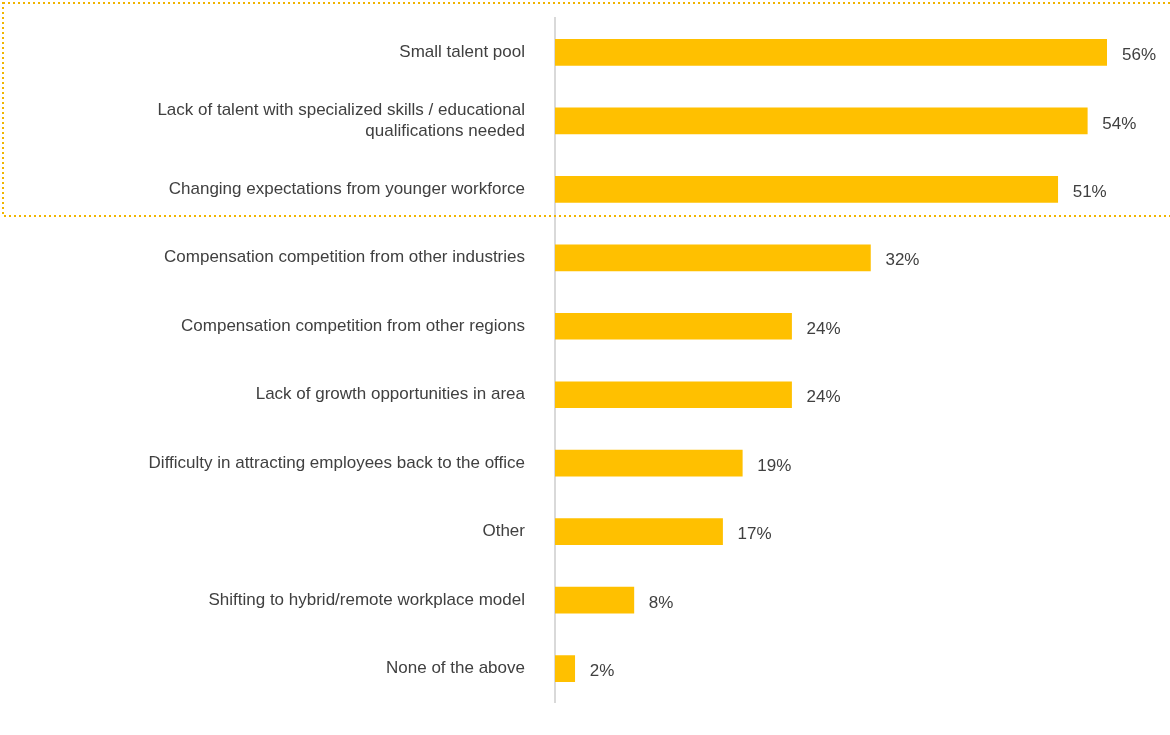 Image resolution: width=1170 pixels, height=735 pixels. I want to click on data-label: 32%, so click(902, 260).